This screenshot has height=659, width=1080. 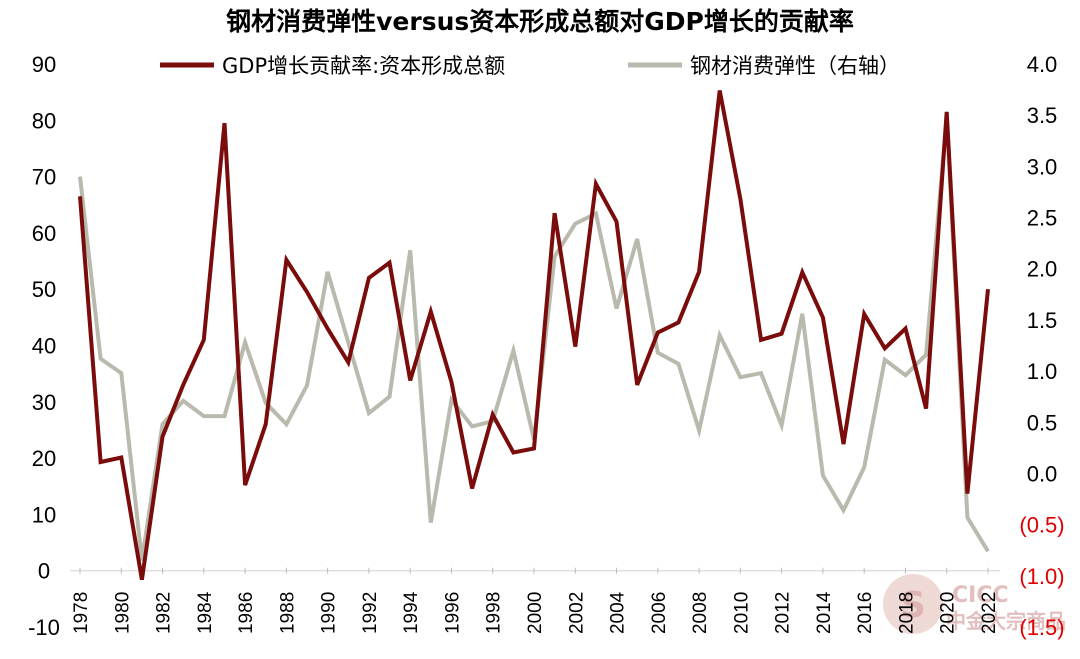 What do you see at coordinates (81, 613) in the screenshot?
I see `x-tick-label: 1978` at bounding box center [81, 613].